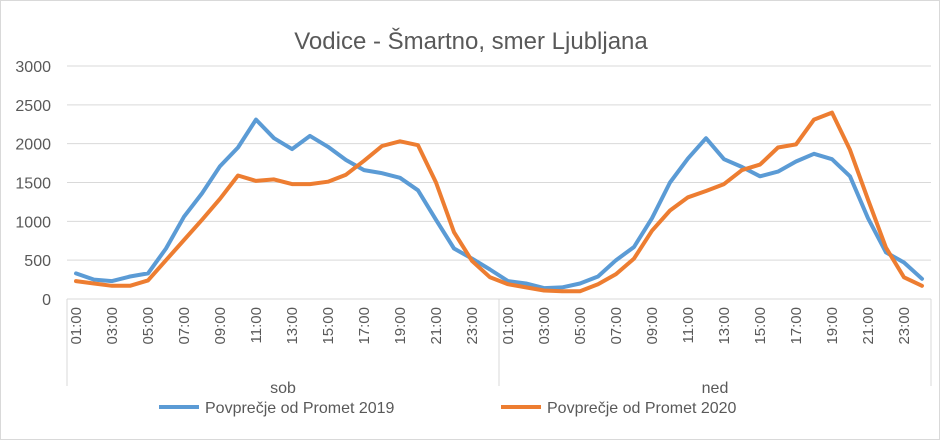 This screenshot has height=446, width=940. I want to click on y-tick-label: 500, so click(37, 261).